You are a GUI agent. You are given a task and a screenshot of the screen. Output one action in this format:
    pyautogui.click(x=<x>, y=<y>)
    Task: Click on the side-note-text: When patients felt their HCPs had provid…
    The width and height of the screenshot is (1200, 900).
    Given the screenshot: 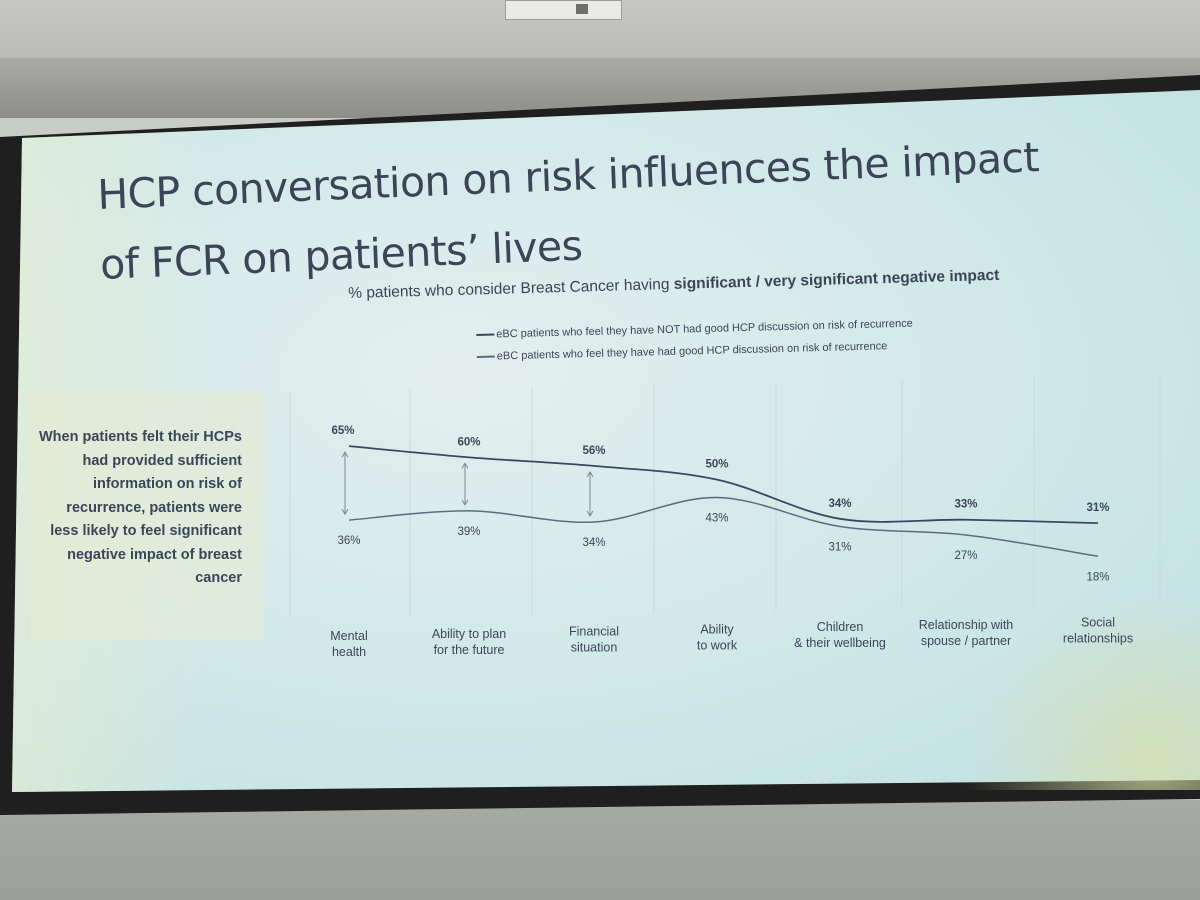 What is the action you would take?
    pyautogui.click(x=140, y=507)
    